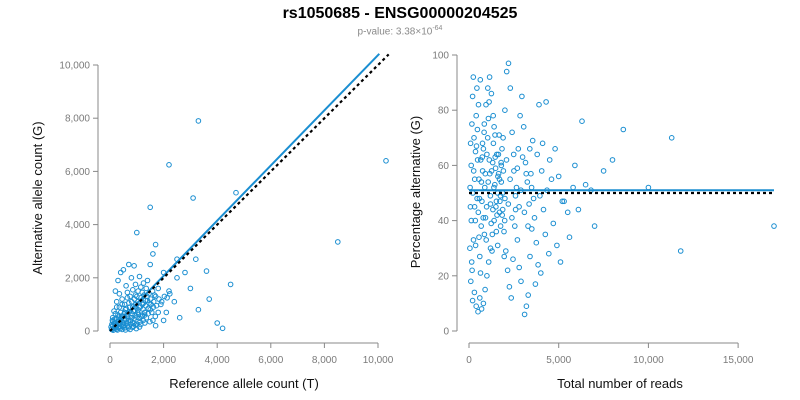 The width and height of the screenshot is (800, 400). I want to click on y-tick-label: 10,000, so click(74, 66).